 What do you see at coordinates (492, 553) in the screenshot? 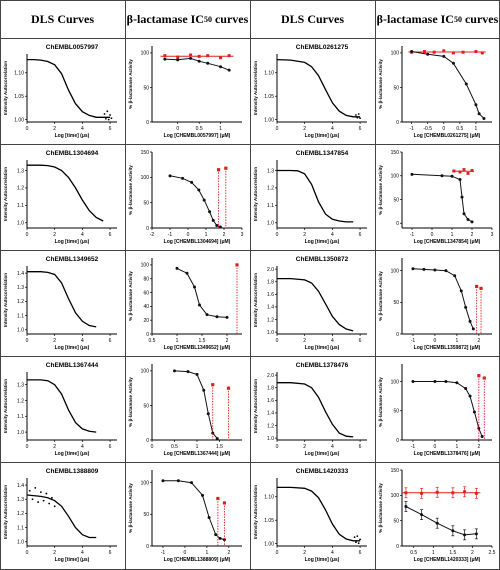
I see `x-tick-label: 2.5` at bounding box center [492, 553].